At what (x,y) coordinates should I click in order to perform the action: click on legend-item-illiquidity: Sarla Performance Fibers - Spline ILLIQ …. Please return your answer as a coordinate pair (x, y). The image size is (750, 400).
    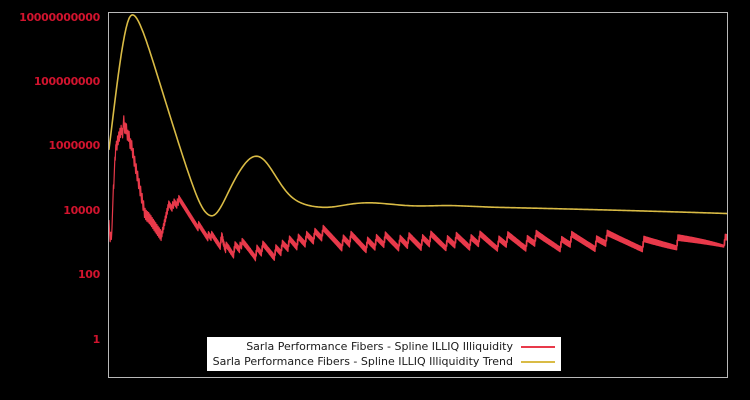
    Looking at the image, I should click on (384, 346).